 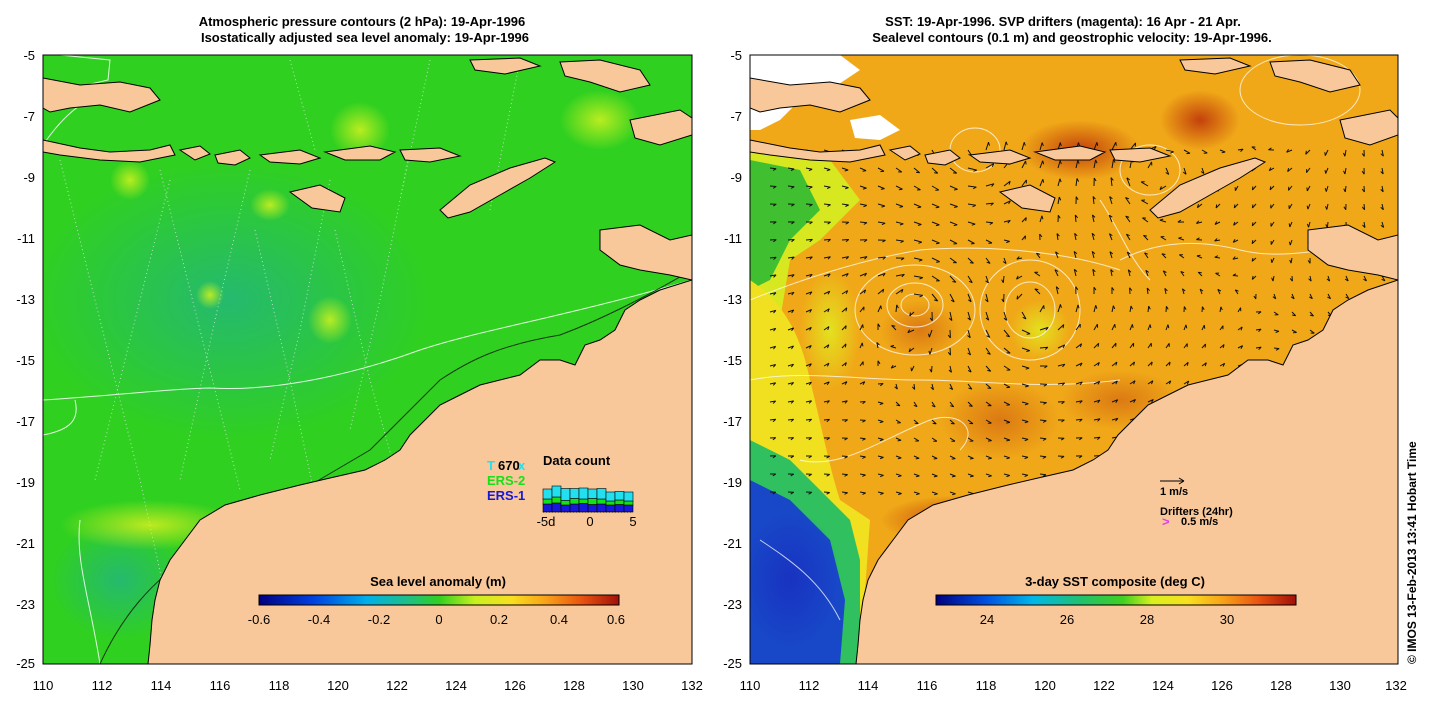 What do you see at coordinates (1396, 685) in the screenshot?
I see `right-x-tick: 132` at bounding box center [1396, 685].